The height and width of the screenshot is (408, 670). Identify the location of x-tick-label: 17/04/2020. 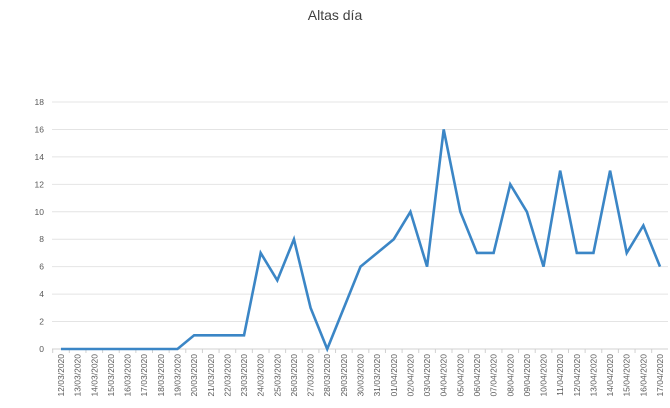
(660, 375).